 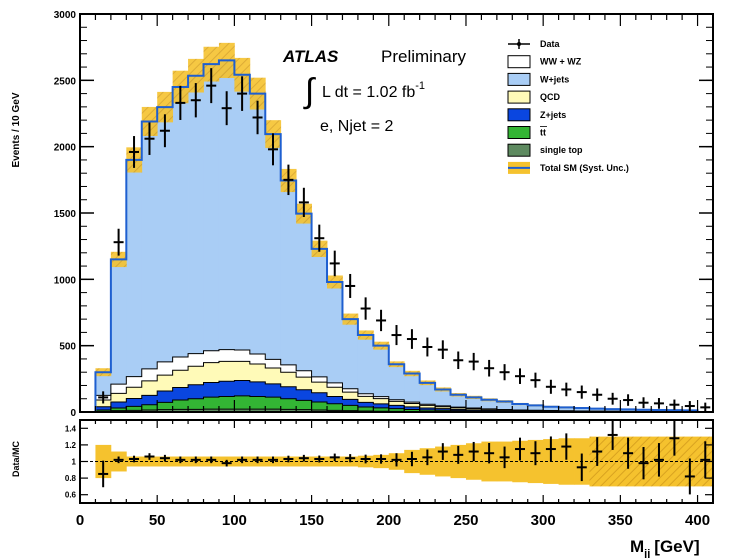 I want to click on y-tick-label: 3000, so click(x=65, y=15).